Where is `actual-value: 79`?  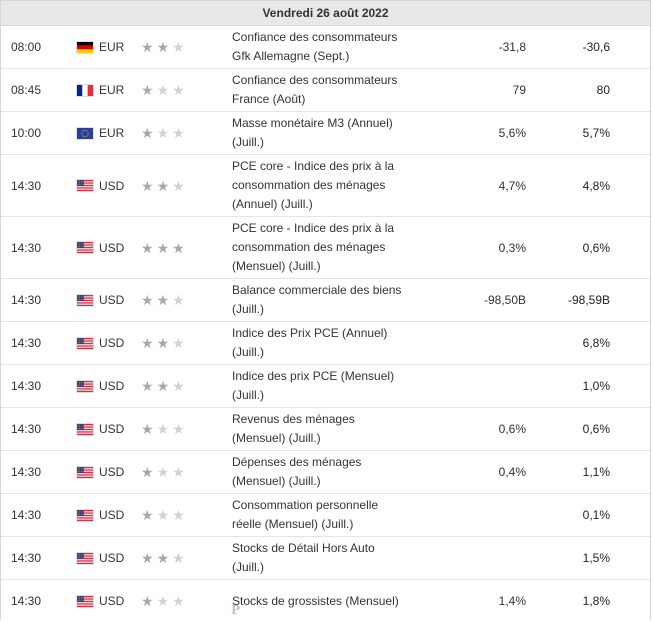 actual-value: 79 is located at coordinates (519, 90).